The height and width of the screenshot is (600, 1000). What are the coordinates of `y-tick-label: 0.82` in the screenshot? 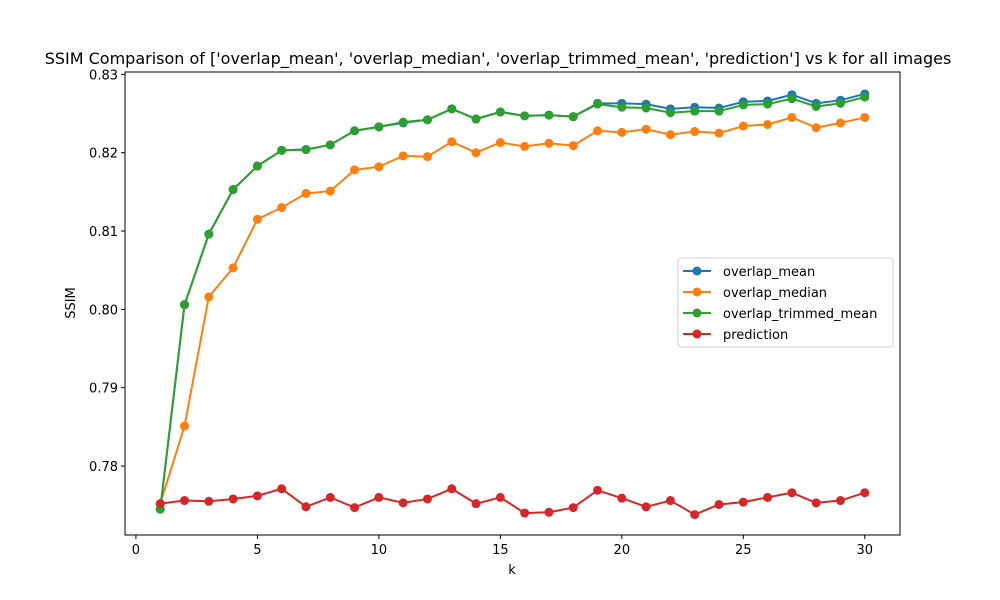 It's located at (103, 154).